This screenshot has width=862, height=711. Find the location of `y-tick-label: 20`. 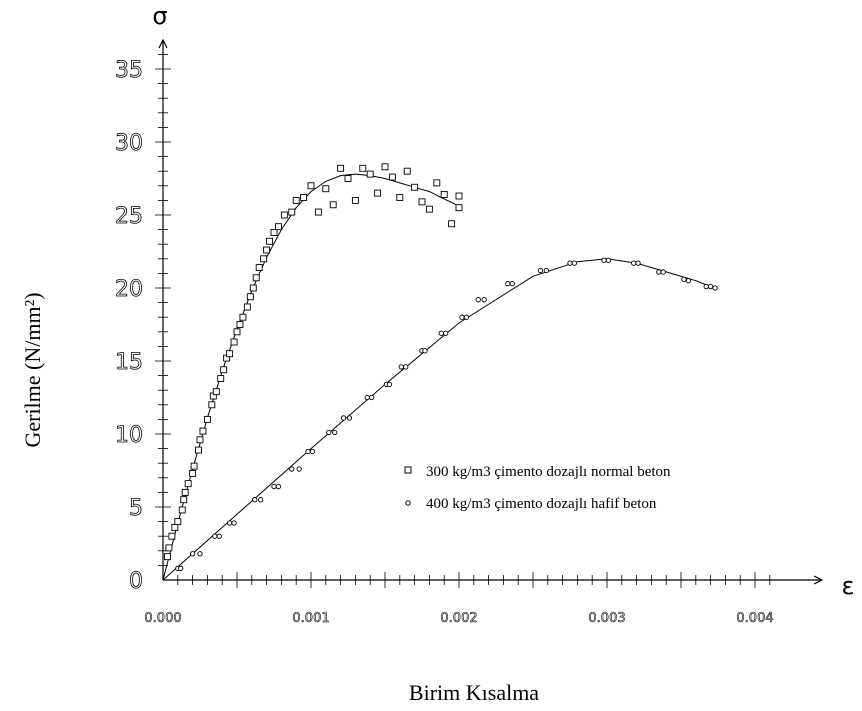

y-tick-label: 20 is located at coordinates (129, 289).